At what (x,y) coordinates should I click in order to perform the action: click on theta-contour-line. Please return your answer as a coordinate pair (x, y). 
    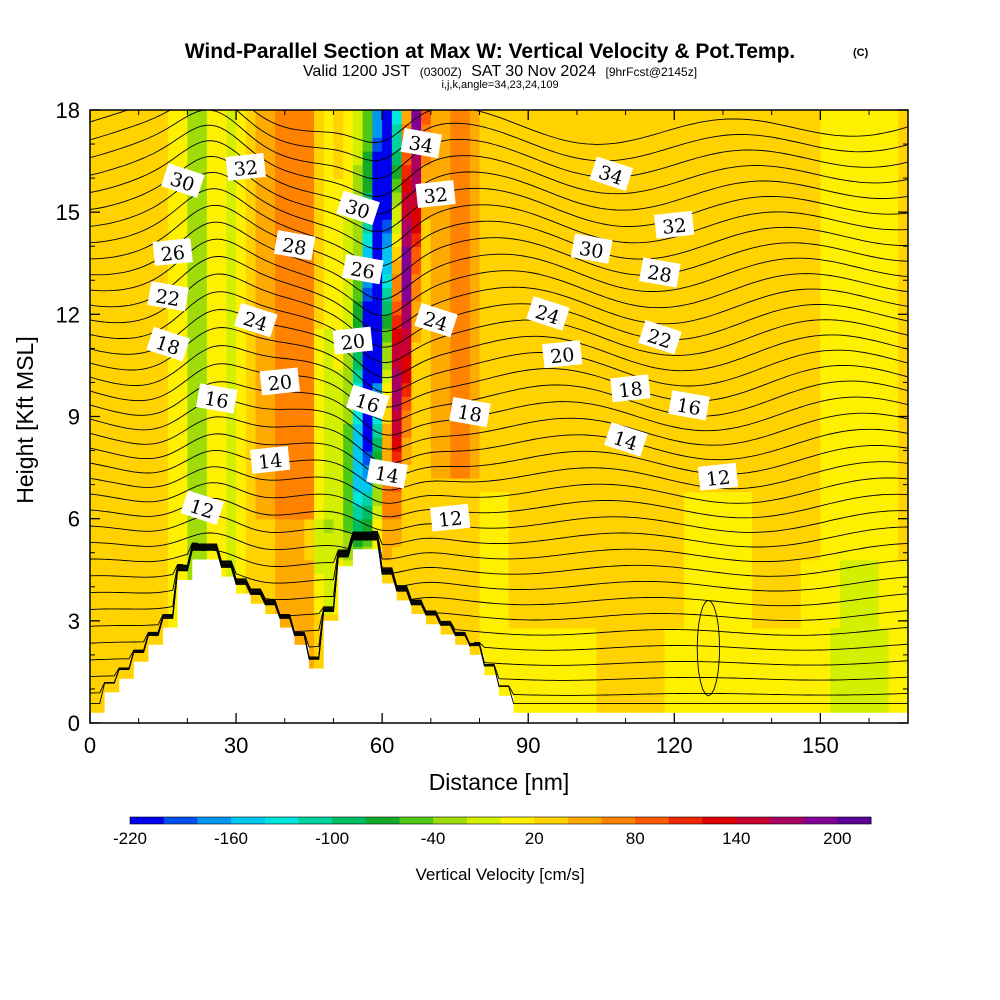
    Looking at the image, I should click on (499, 617).